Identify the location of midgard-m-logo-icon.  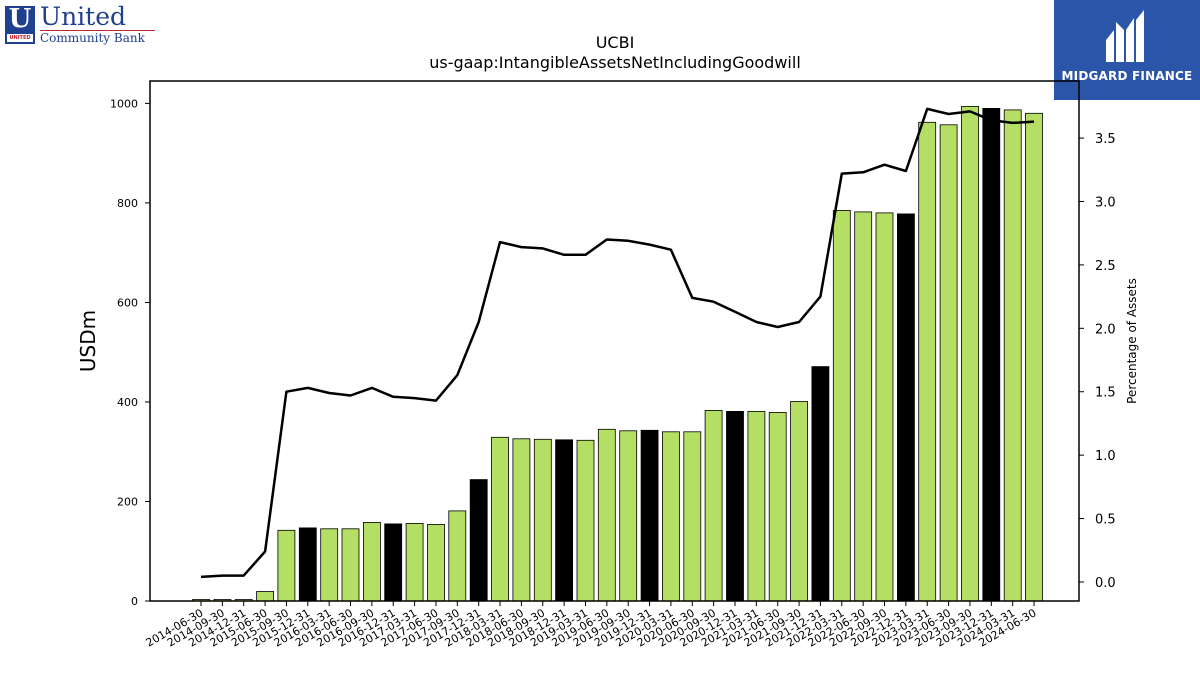
(1125, 36).